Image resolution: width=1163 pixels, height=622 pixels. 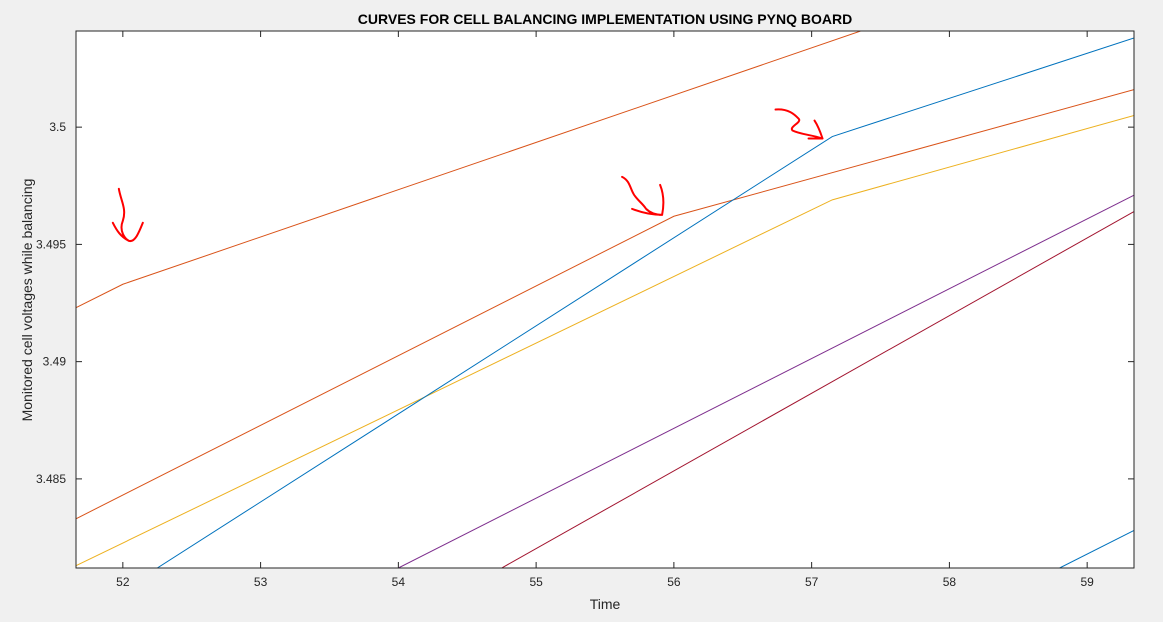 I want to click on y-tick-label: 3.49, so click(x=55, y=362).